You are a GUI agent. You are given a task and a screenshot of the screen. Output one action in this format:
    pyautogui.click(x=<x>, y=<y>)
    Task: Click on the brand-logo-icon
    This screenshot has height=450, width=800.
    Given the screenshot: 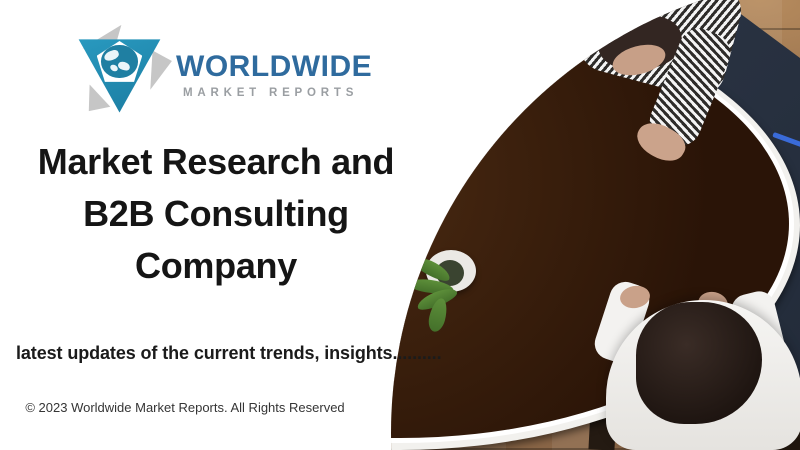 What is the action you would take?
    pyautogui.click(x=119, y=72)
    